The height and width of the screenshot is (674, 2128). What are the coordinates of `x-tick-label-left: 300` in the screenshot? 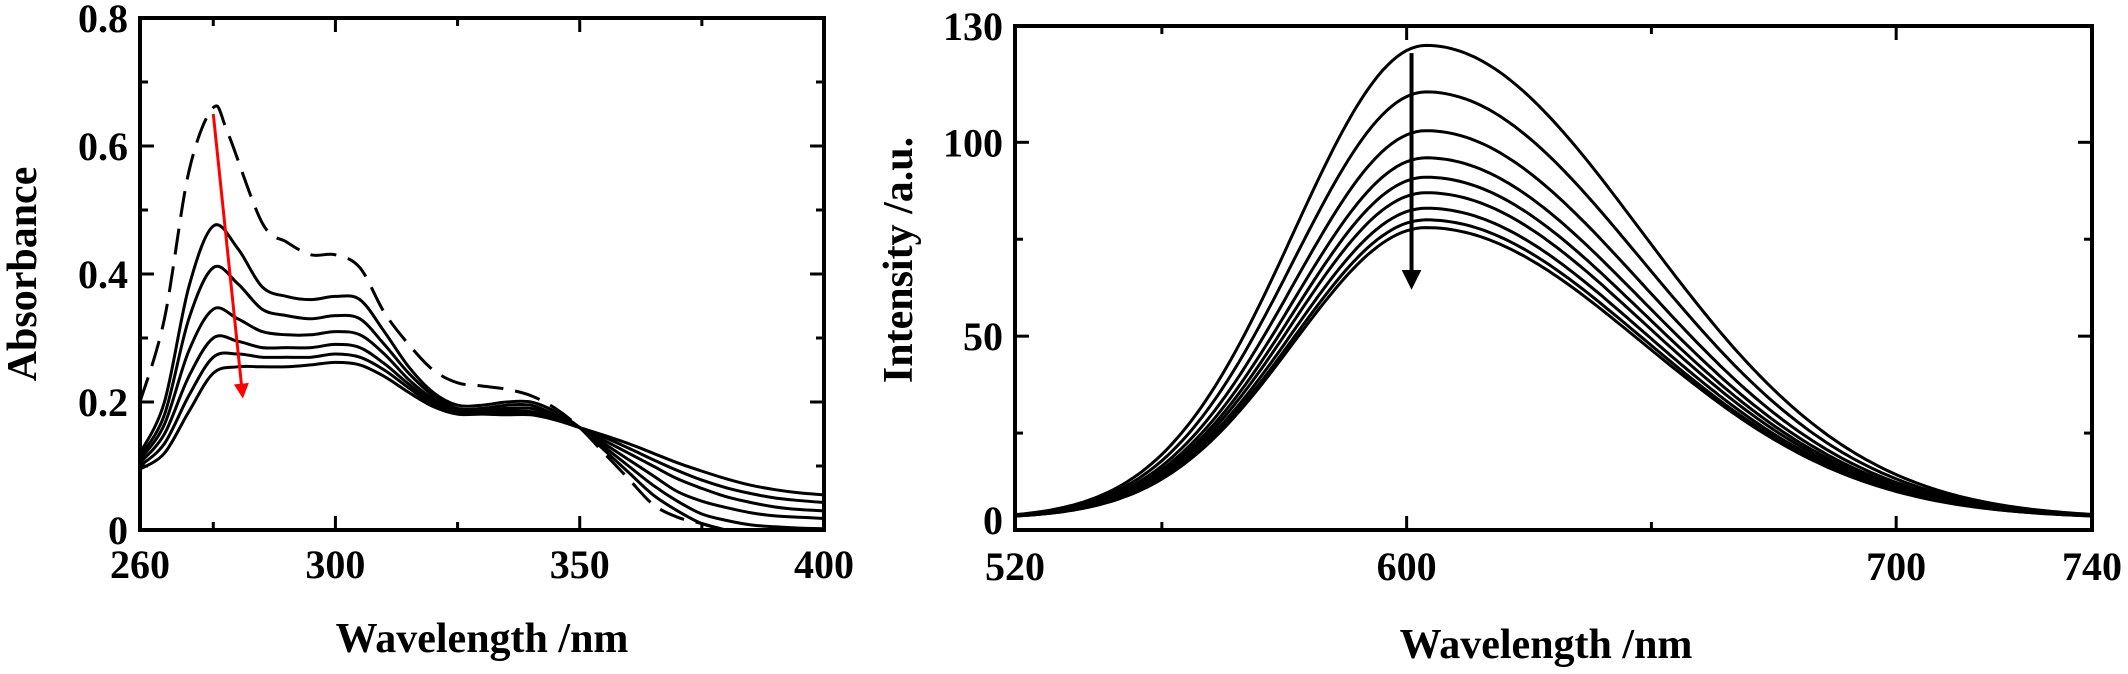 It's located at (335, 564).